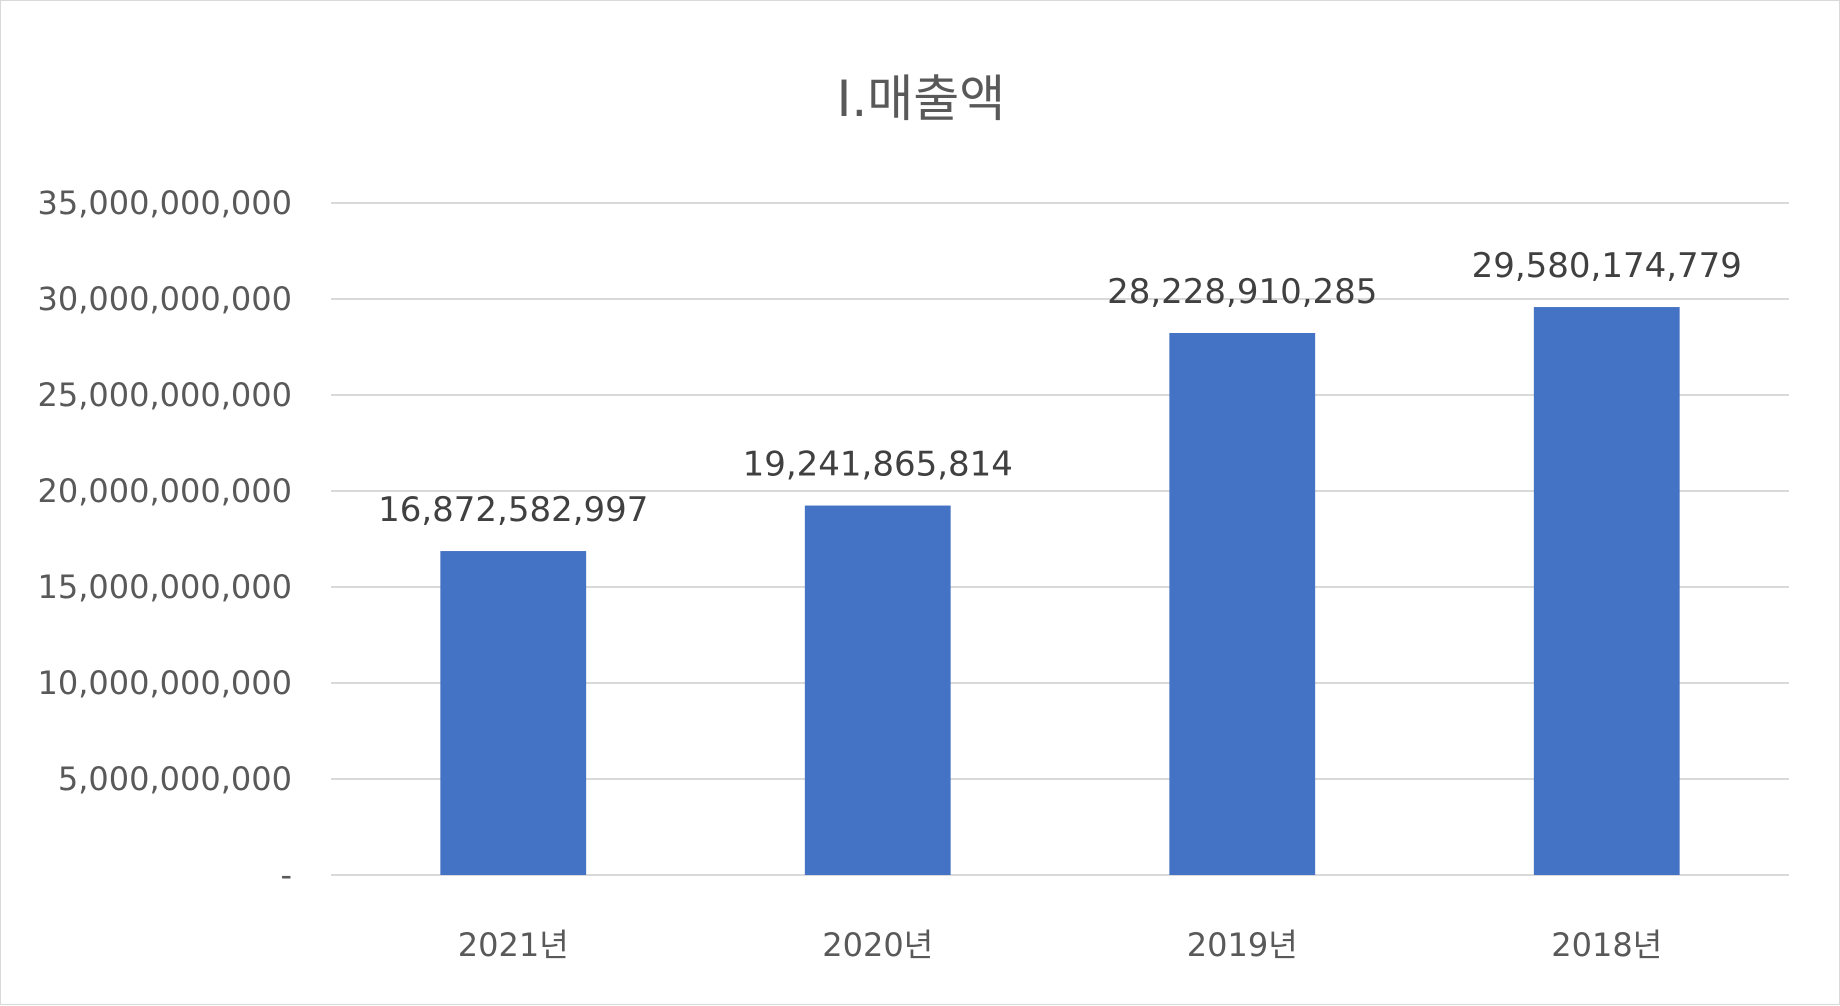  I want to click on data-label: 16,872,582,997, so click(513, 510).